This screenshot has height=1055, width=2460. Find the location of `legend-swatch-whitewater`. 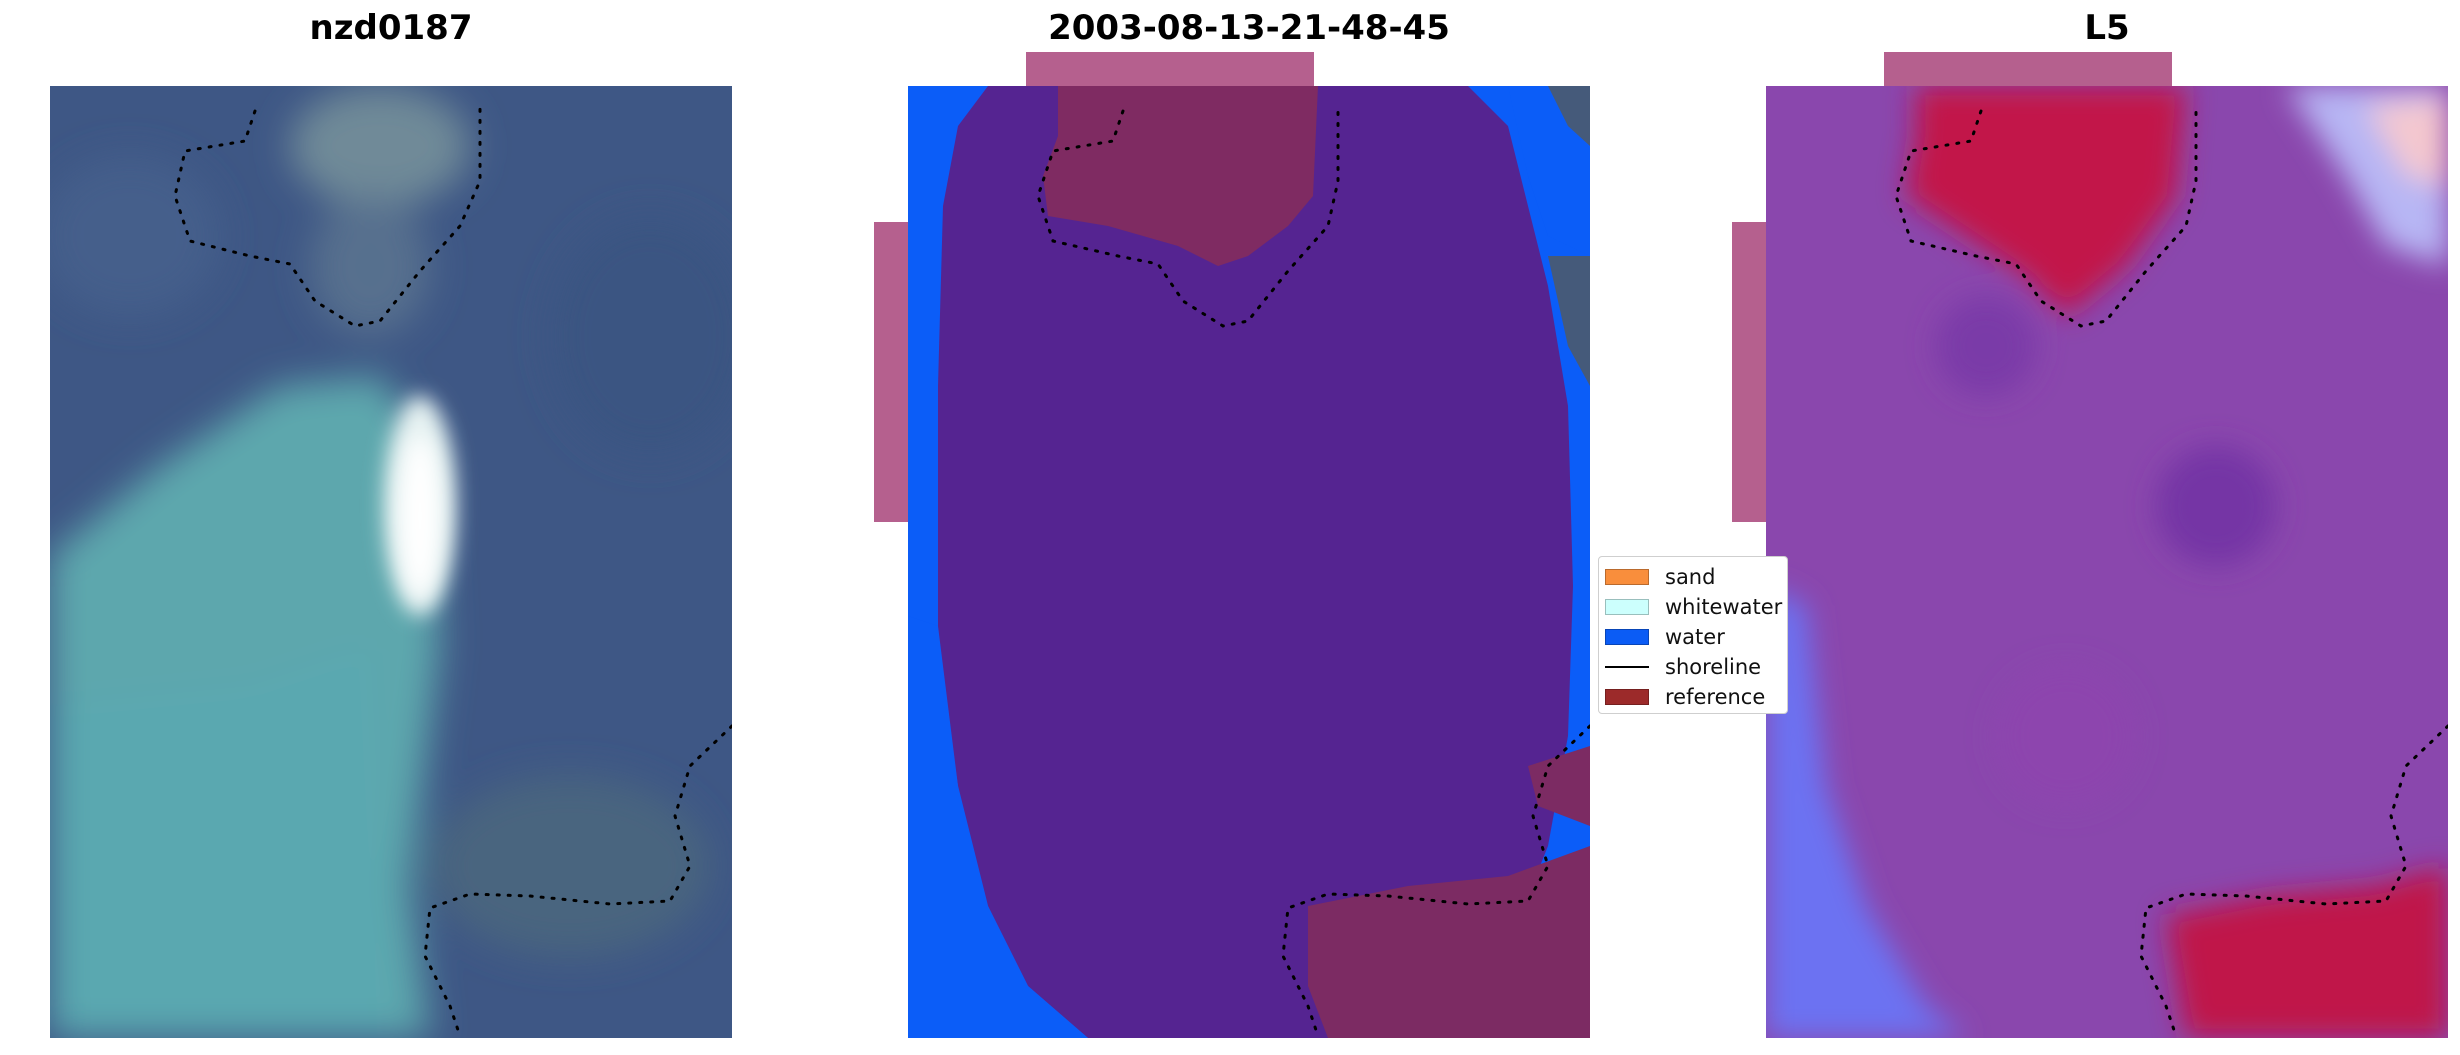

legend-swatch-whitewater is located at coordinates (1627, 607).